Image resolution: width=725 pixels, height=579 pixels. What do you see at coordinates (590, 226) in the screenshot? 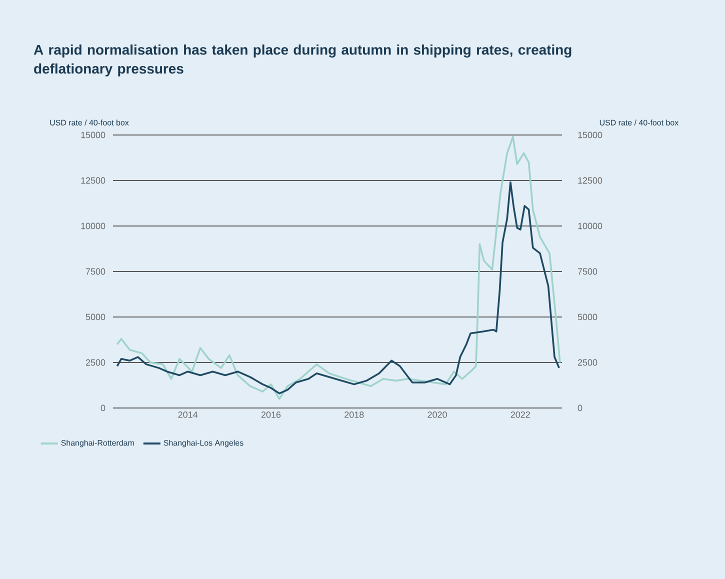
I see `y2-tick-label: 10000` at bounding box center [590, 226].